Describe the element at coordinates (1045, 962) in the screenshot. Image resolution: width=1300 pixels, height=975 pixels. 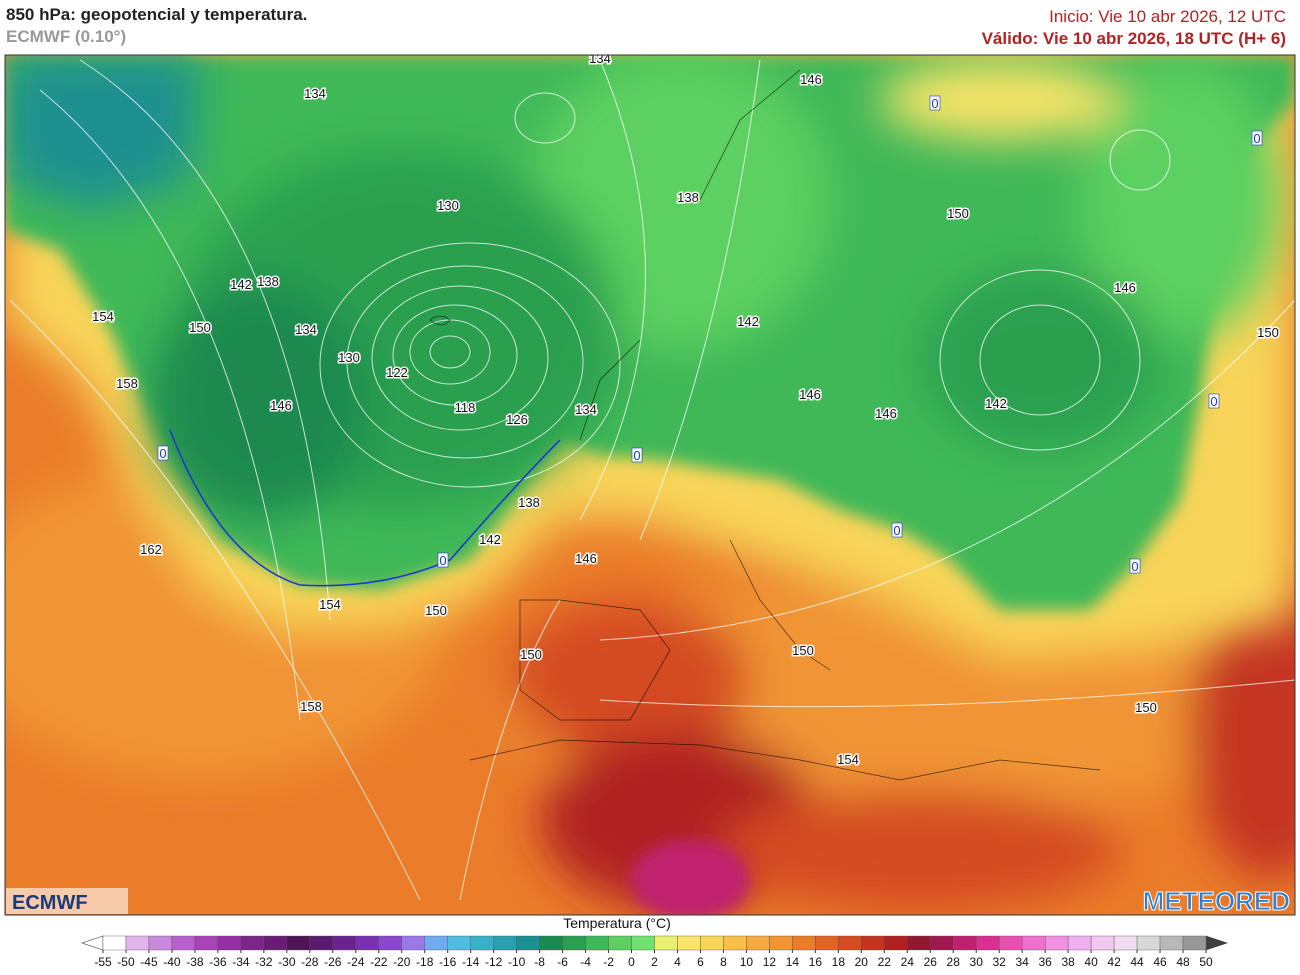
I see `colorbar-tick-label: 36` at that location.